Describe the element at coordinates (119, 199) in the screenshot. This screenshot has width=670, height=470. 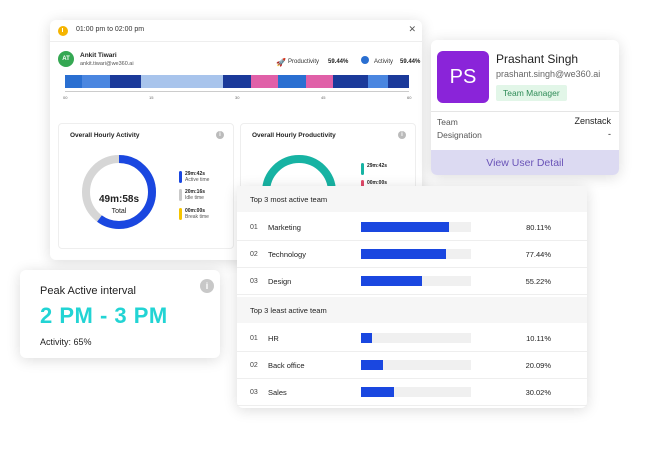
I see `donut-total-time: 49m:58s` at that location.